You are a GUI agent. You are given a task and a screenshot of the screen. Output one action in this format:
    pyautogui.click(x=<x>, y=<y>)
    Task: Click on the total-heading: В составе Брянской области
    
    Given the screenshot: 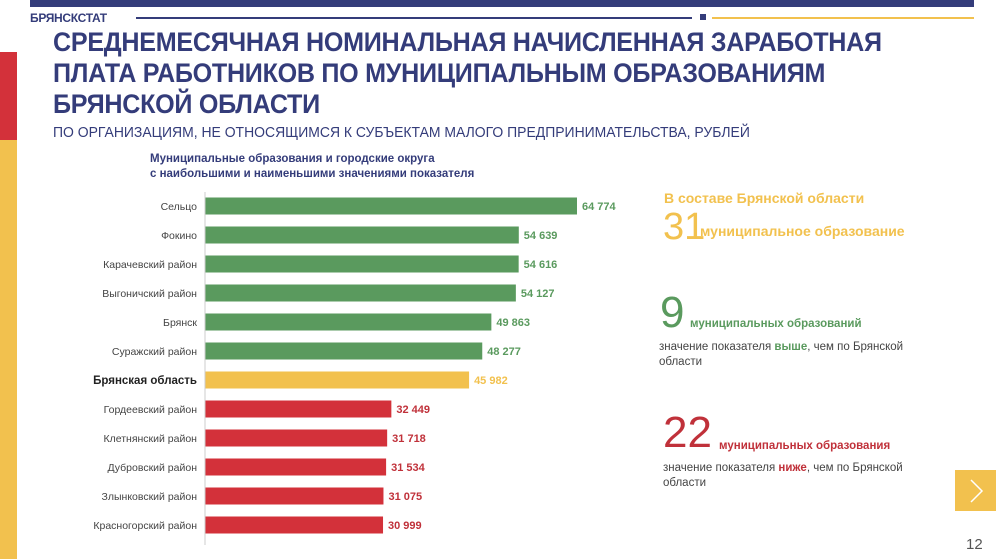 What is the action you would take?
    pyautogui.click(x=764, y=198)
    